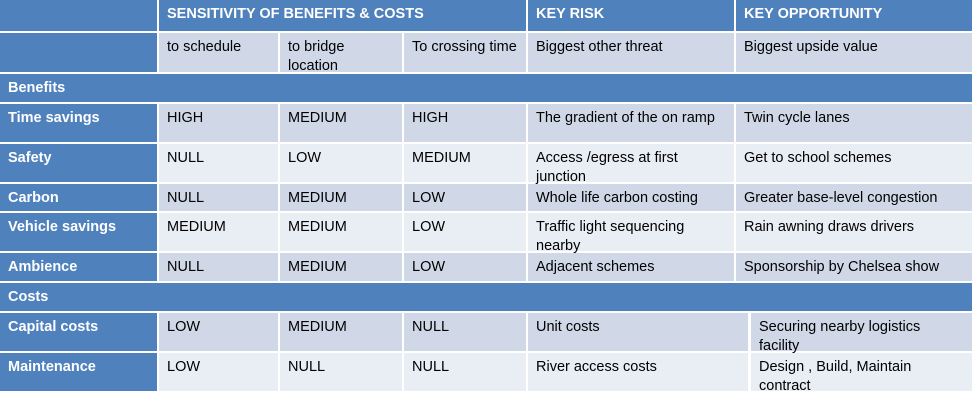 The height and width of the screenshot is (403, 972). What do you see at coordinates (854, 197) in the screenshot?
I see `cell-opportunity: Greater base-level congestion` at bounding box center [854, 197].